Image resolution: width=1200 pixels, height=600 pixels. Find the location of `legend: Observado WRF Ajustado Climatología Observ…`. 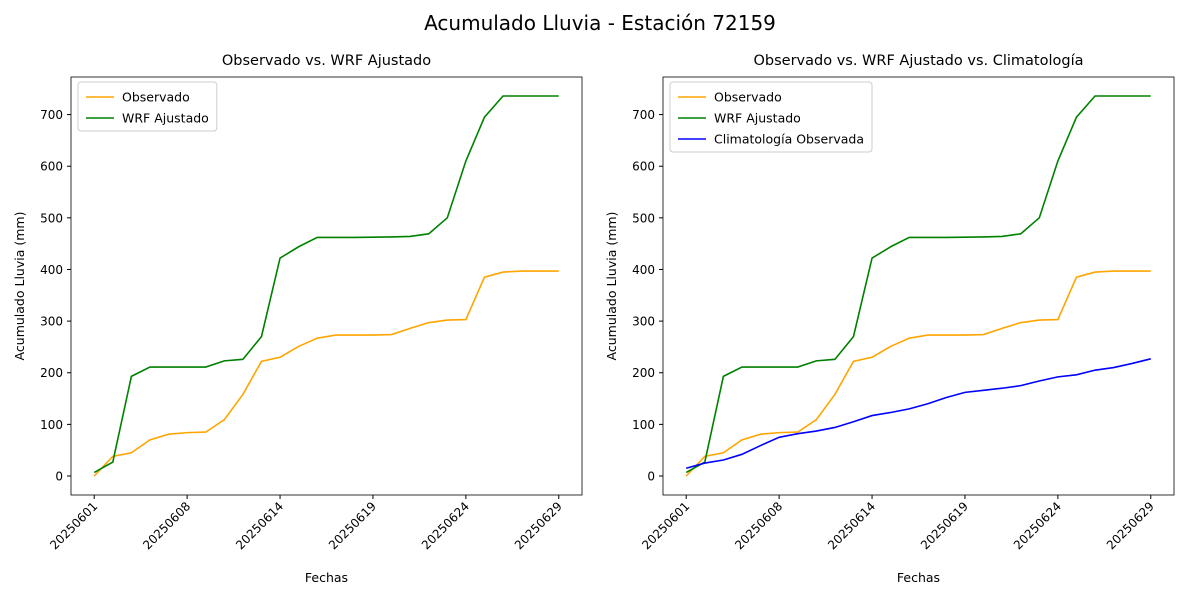

legend: Observado WRF Ajustado Climatología Observ… is located at coordinates (771, 117).